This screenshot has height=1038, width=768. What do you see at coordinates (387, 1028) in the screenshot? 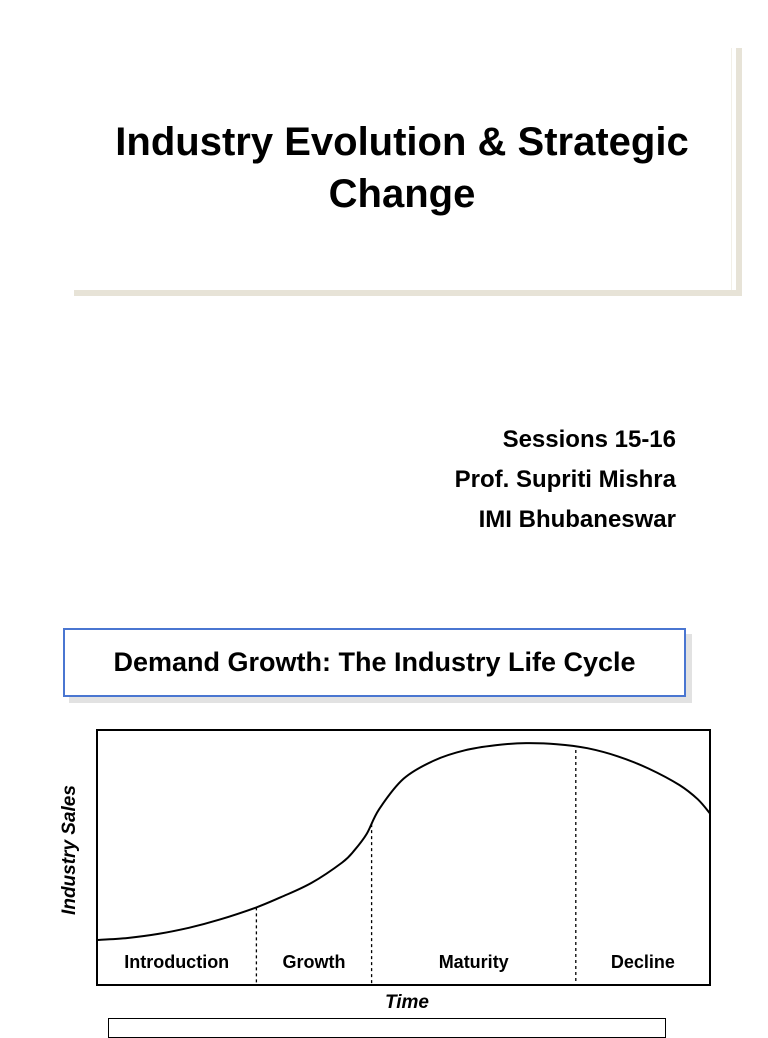
I see `bottom-caption-box` at bounding box center [387, 1028].